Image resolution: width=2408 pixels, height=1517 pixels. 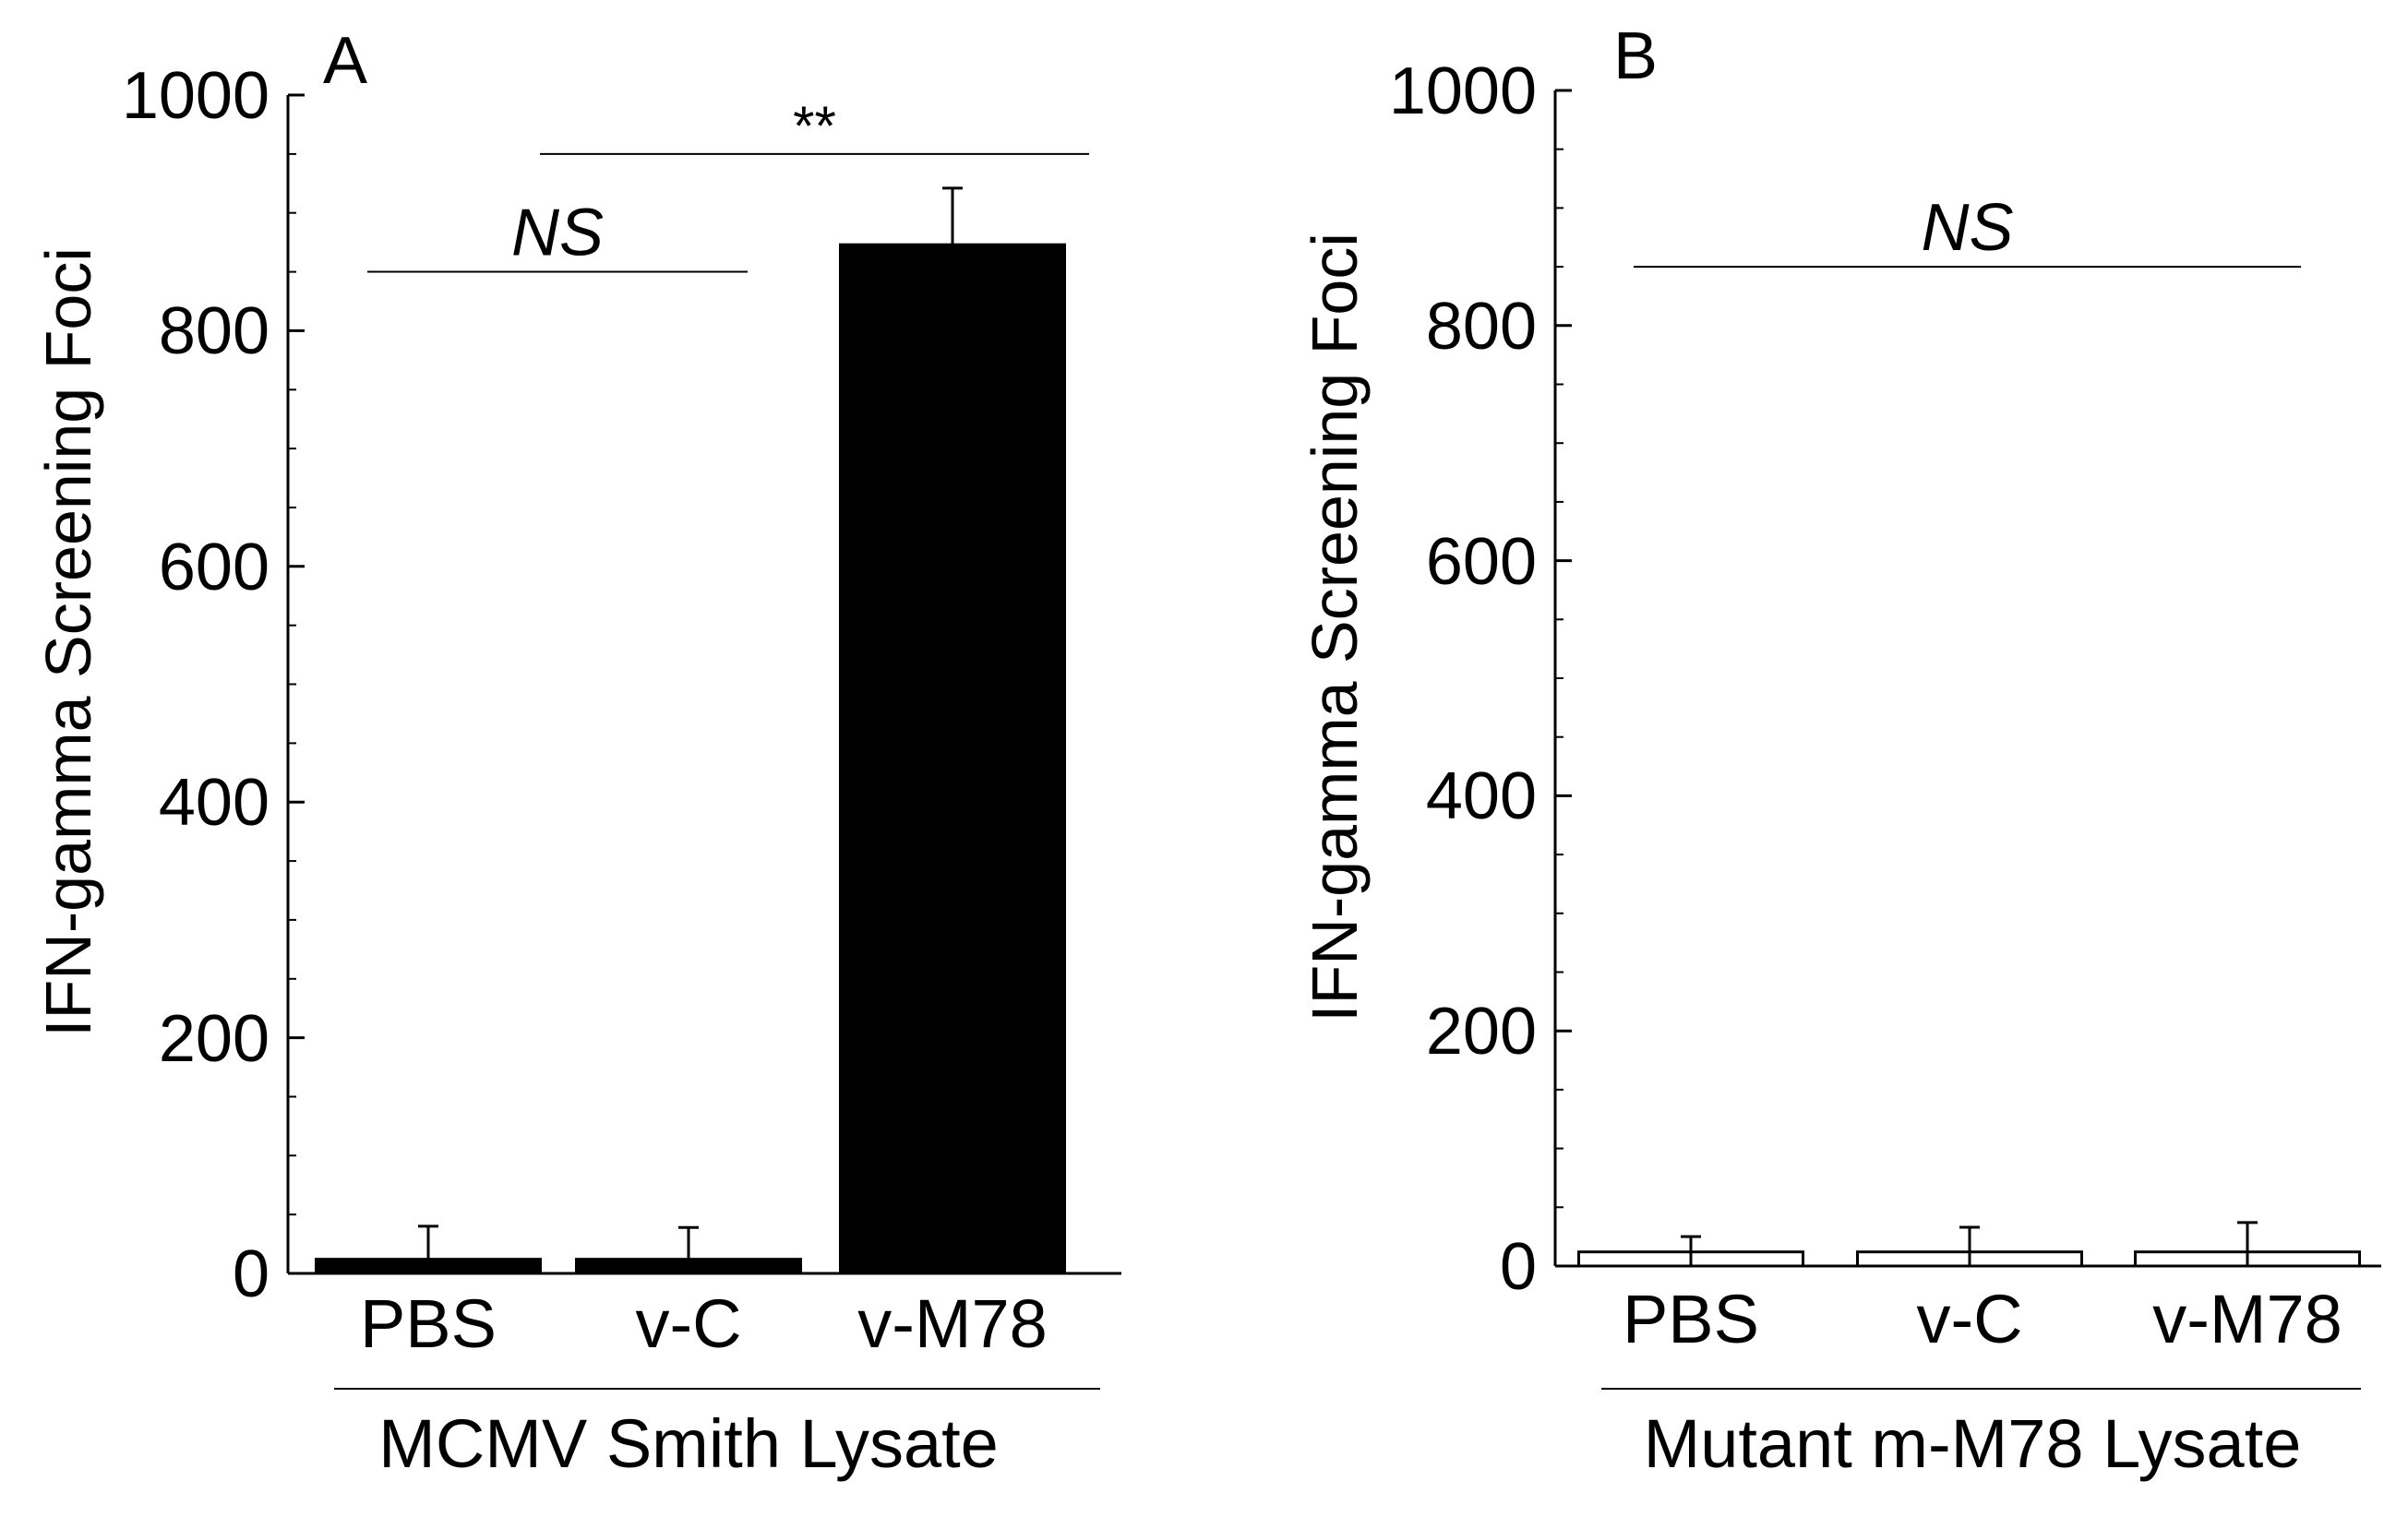 I want to click on panel-a-bar-pbs, so click(x=428, y=1266).